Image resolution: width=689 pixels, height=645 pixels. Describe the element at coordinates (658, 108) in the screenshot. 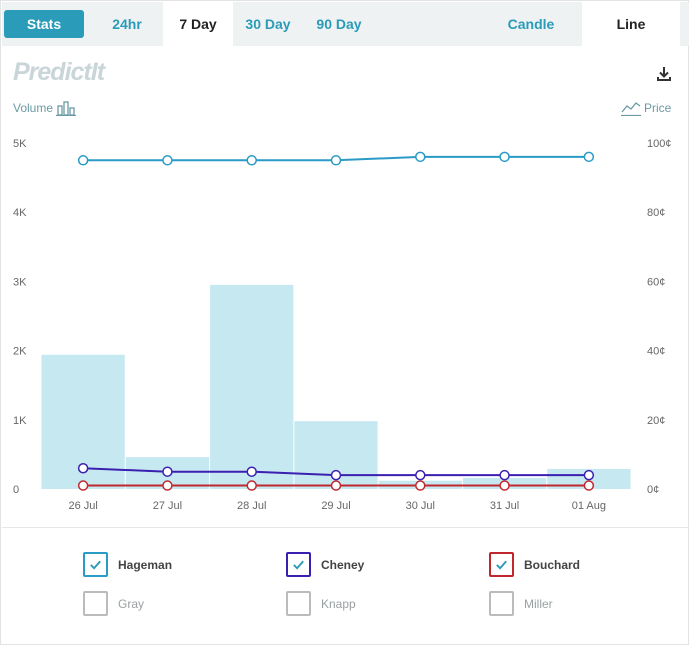

I see `price-axis-label: Price` at that location.